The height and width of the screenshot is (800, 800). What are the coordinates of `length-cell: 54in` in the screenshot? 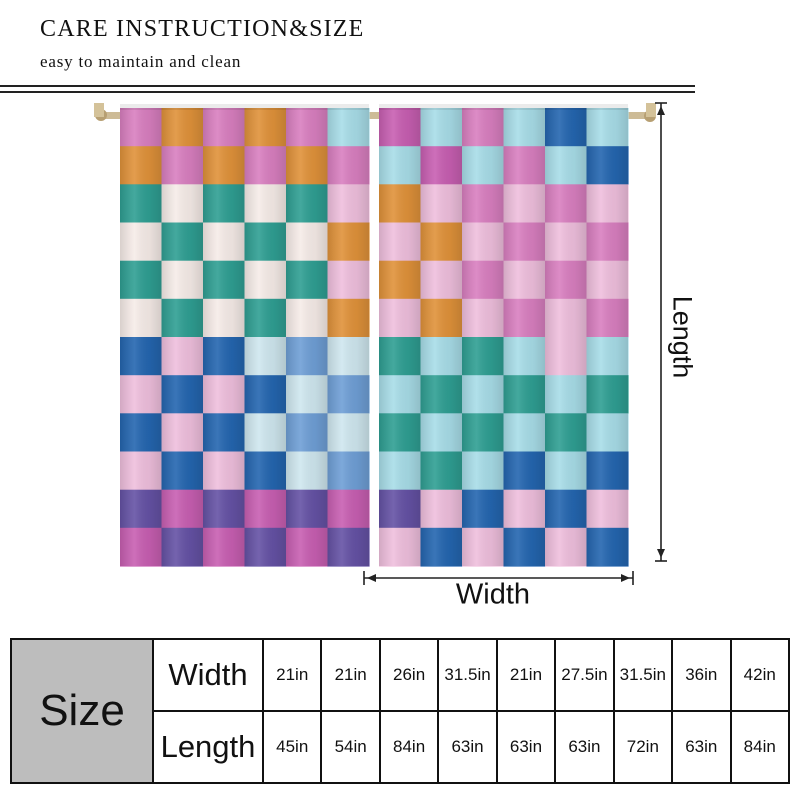 It's located at (350, 747).